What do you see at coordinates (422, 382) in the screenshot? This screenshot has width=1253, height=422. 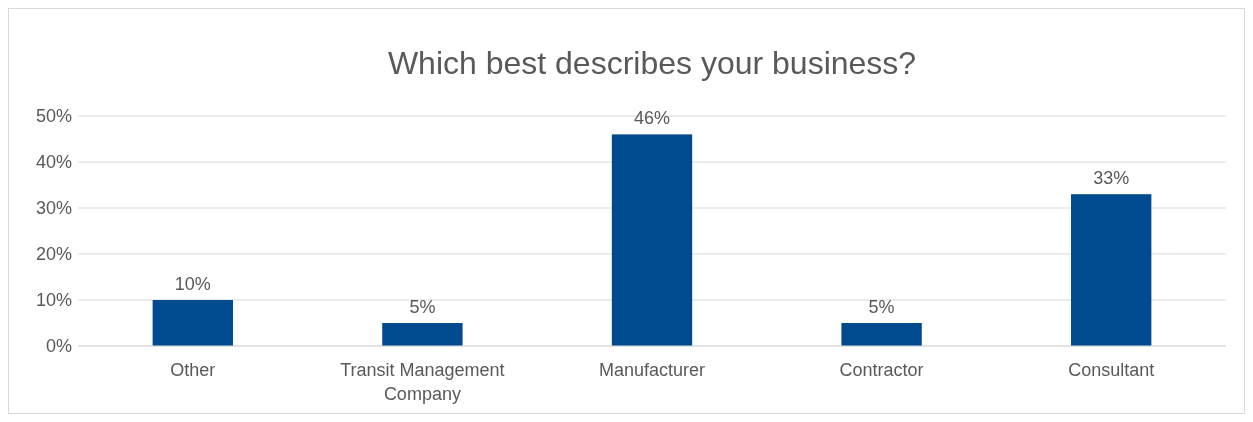 I see `x-tick-label: Transit Management Company` at bounding box center [422, 382].